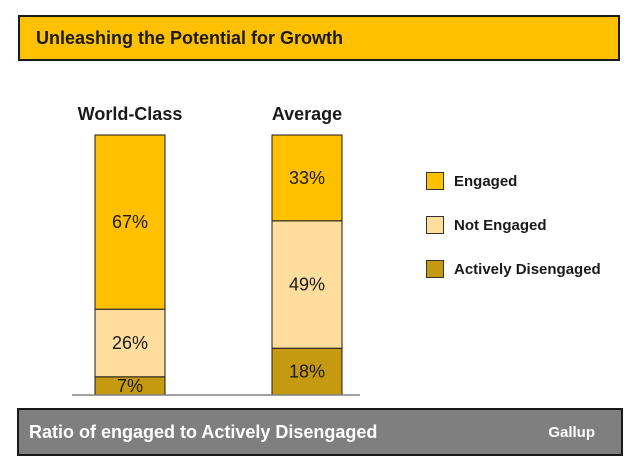  I want to click on bar-segment-average-engaged, so click(307, 178).